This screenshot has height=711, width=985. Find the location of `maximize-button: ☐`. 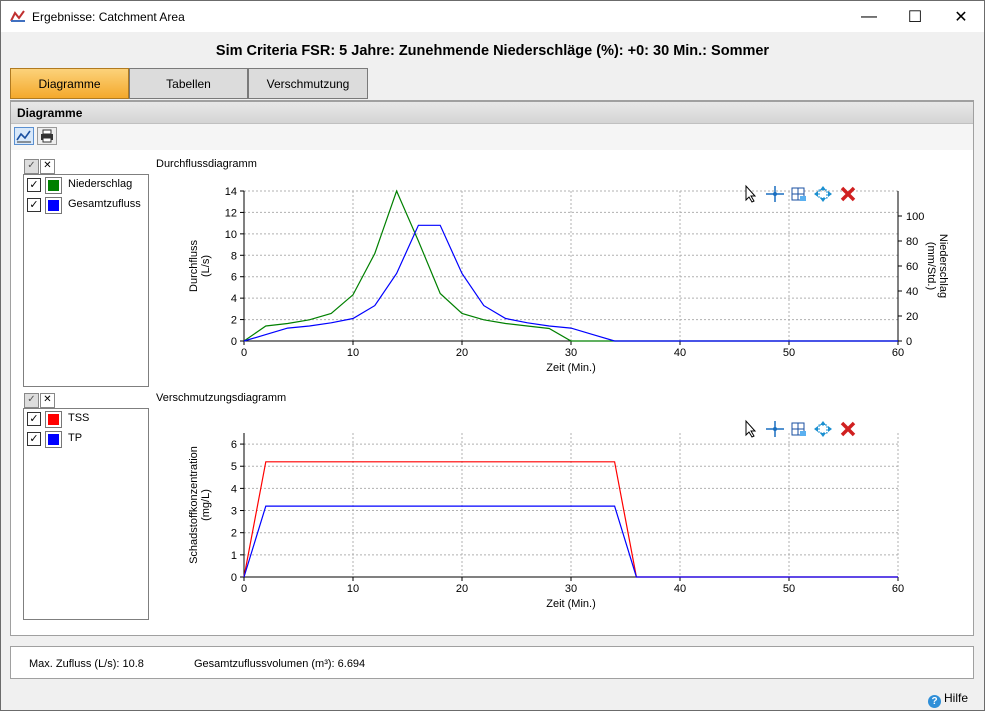

maximize-button: ☐ is located at coordinates (915, 17).